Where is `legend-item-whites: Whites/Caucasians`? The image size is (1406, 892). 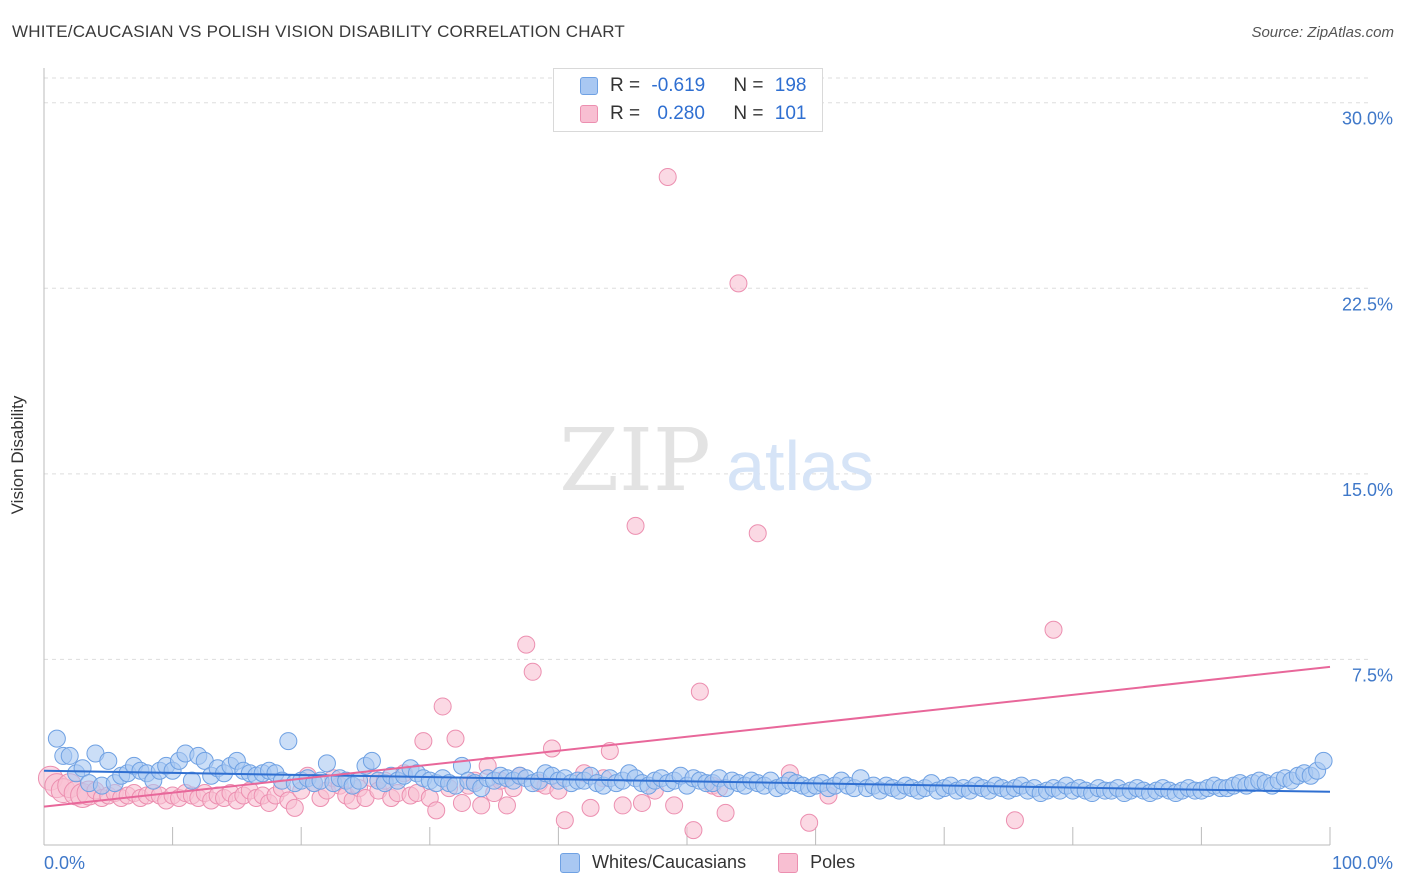
legend-item-whites: Whites/Caucasians is located at coordinates (653, 862).